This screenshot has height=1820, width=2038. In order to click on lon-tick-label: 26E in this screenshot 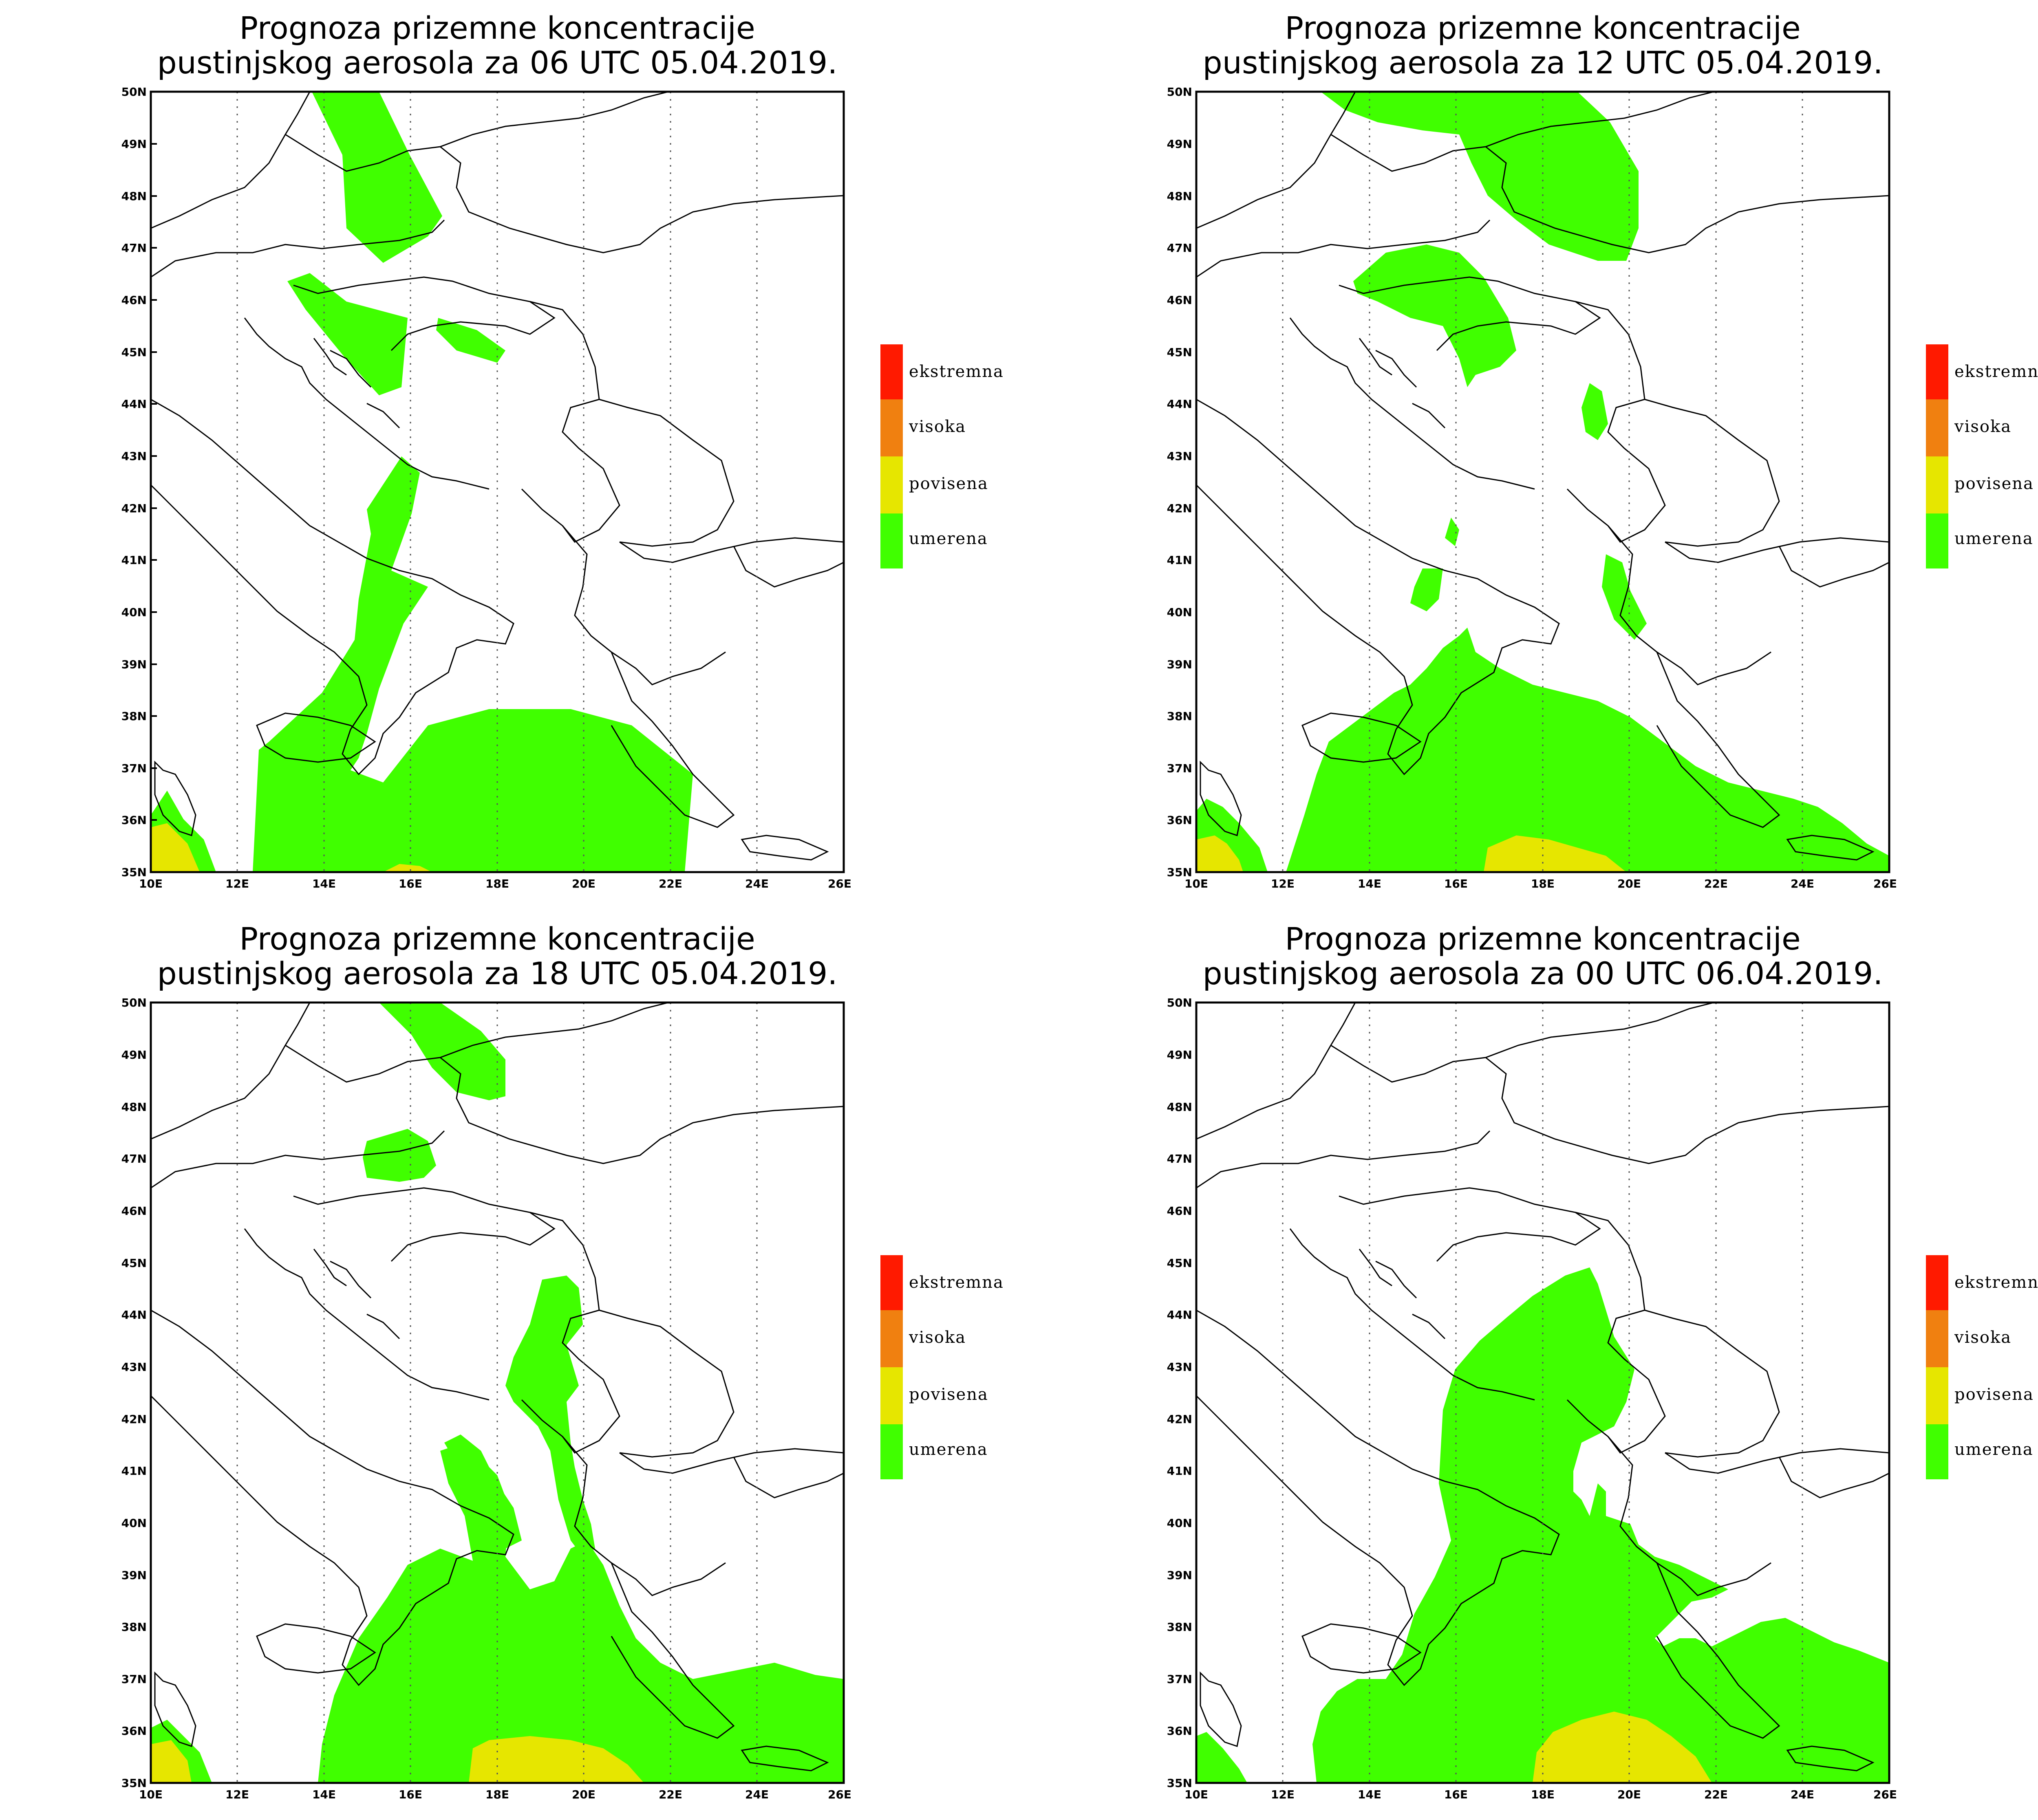, I will do `click(840, 883)`.